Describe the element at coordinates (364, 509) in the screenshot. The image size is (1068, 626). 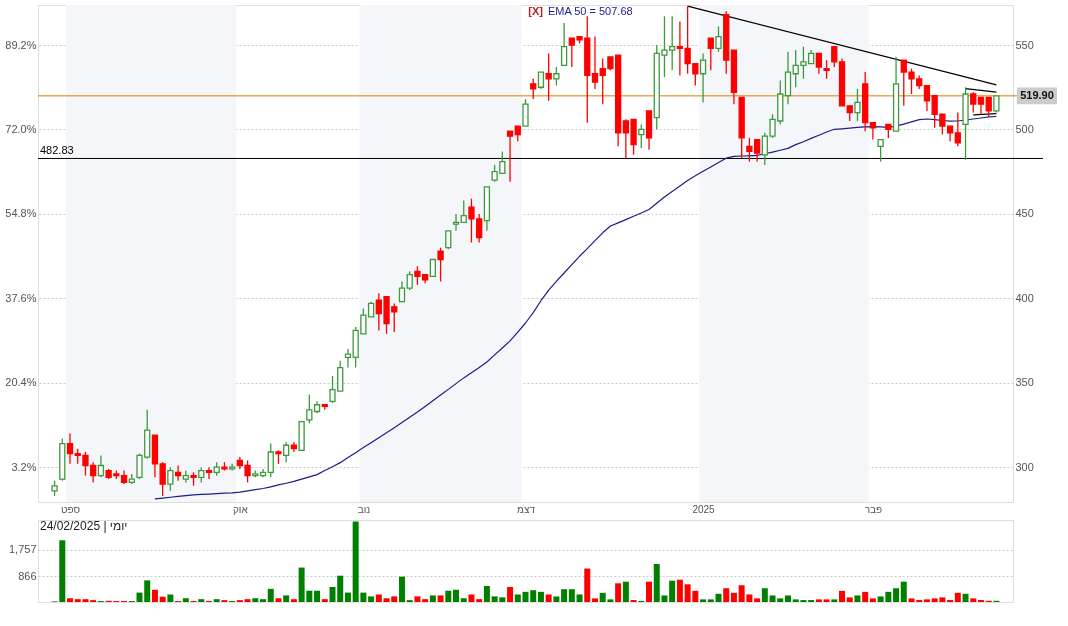
I see `x-tick-label: נוב` at that location.